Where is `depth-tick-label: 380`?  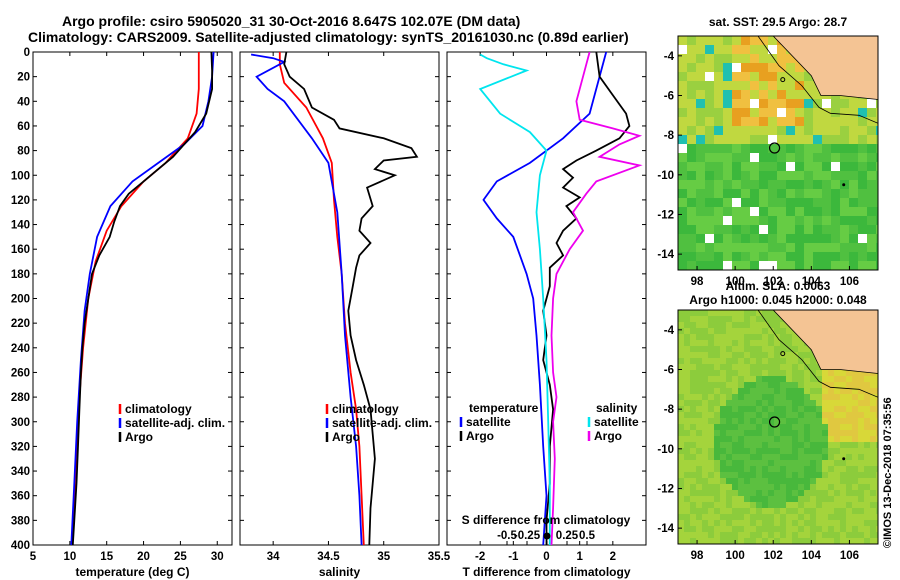
depth-tick-label: 380 is located at coordinates (20, 521).